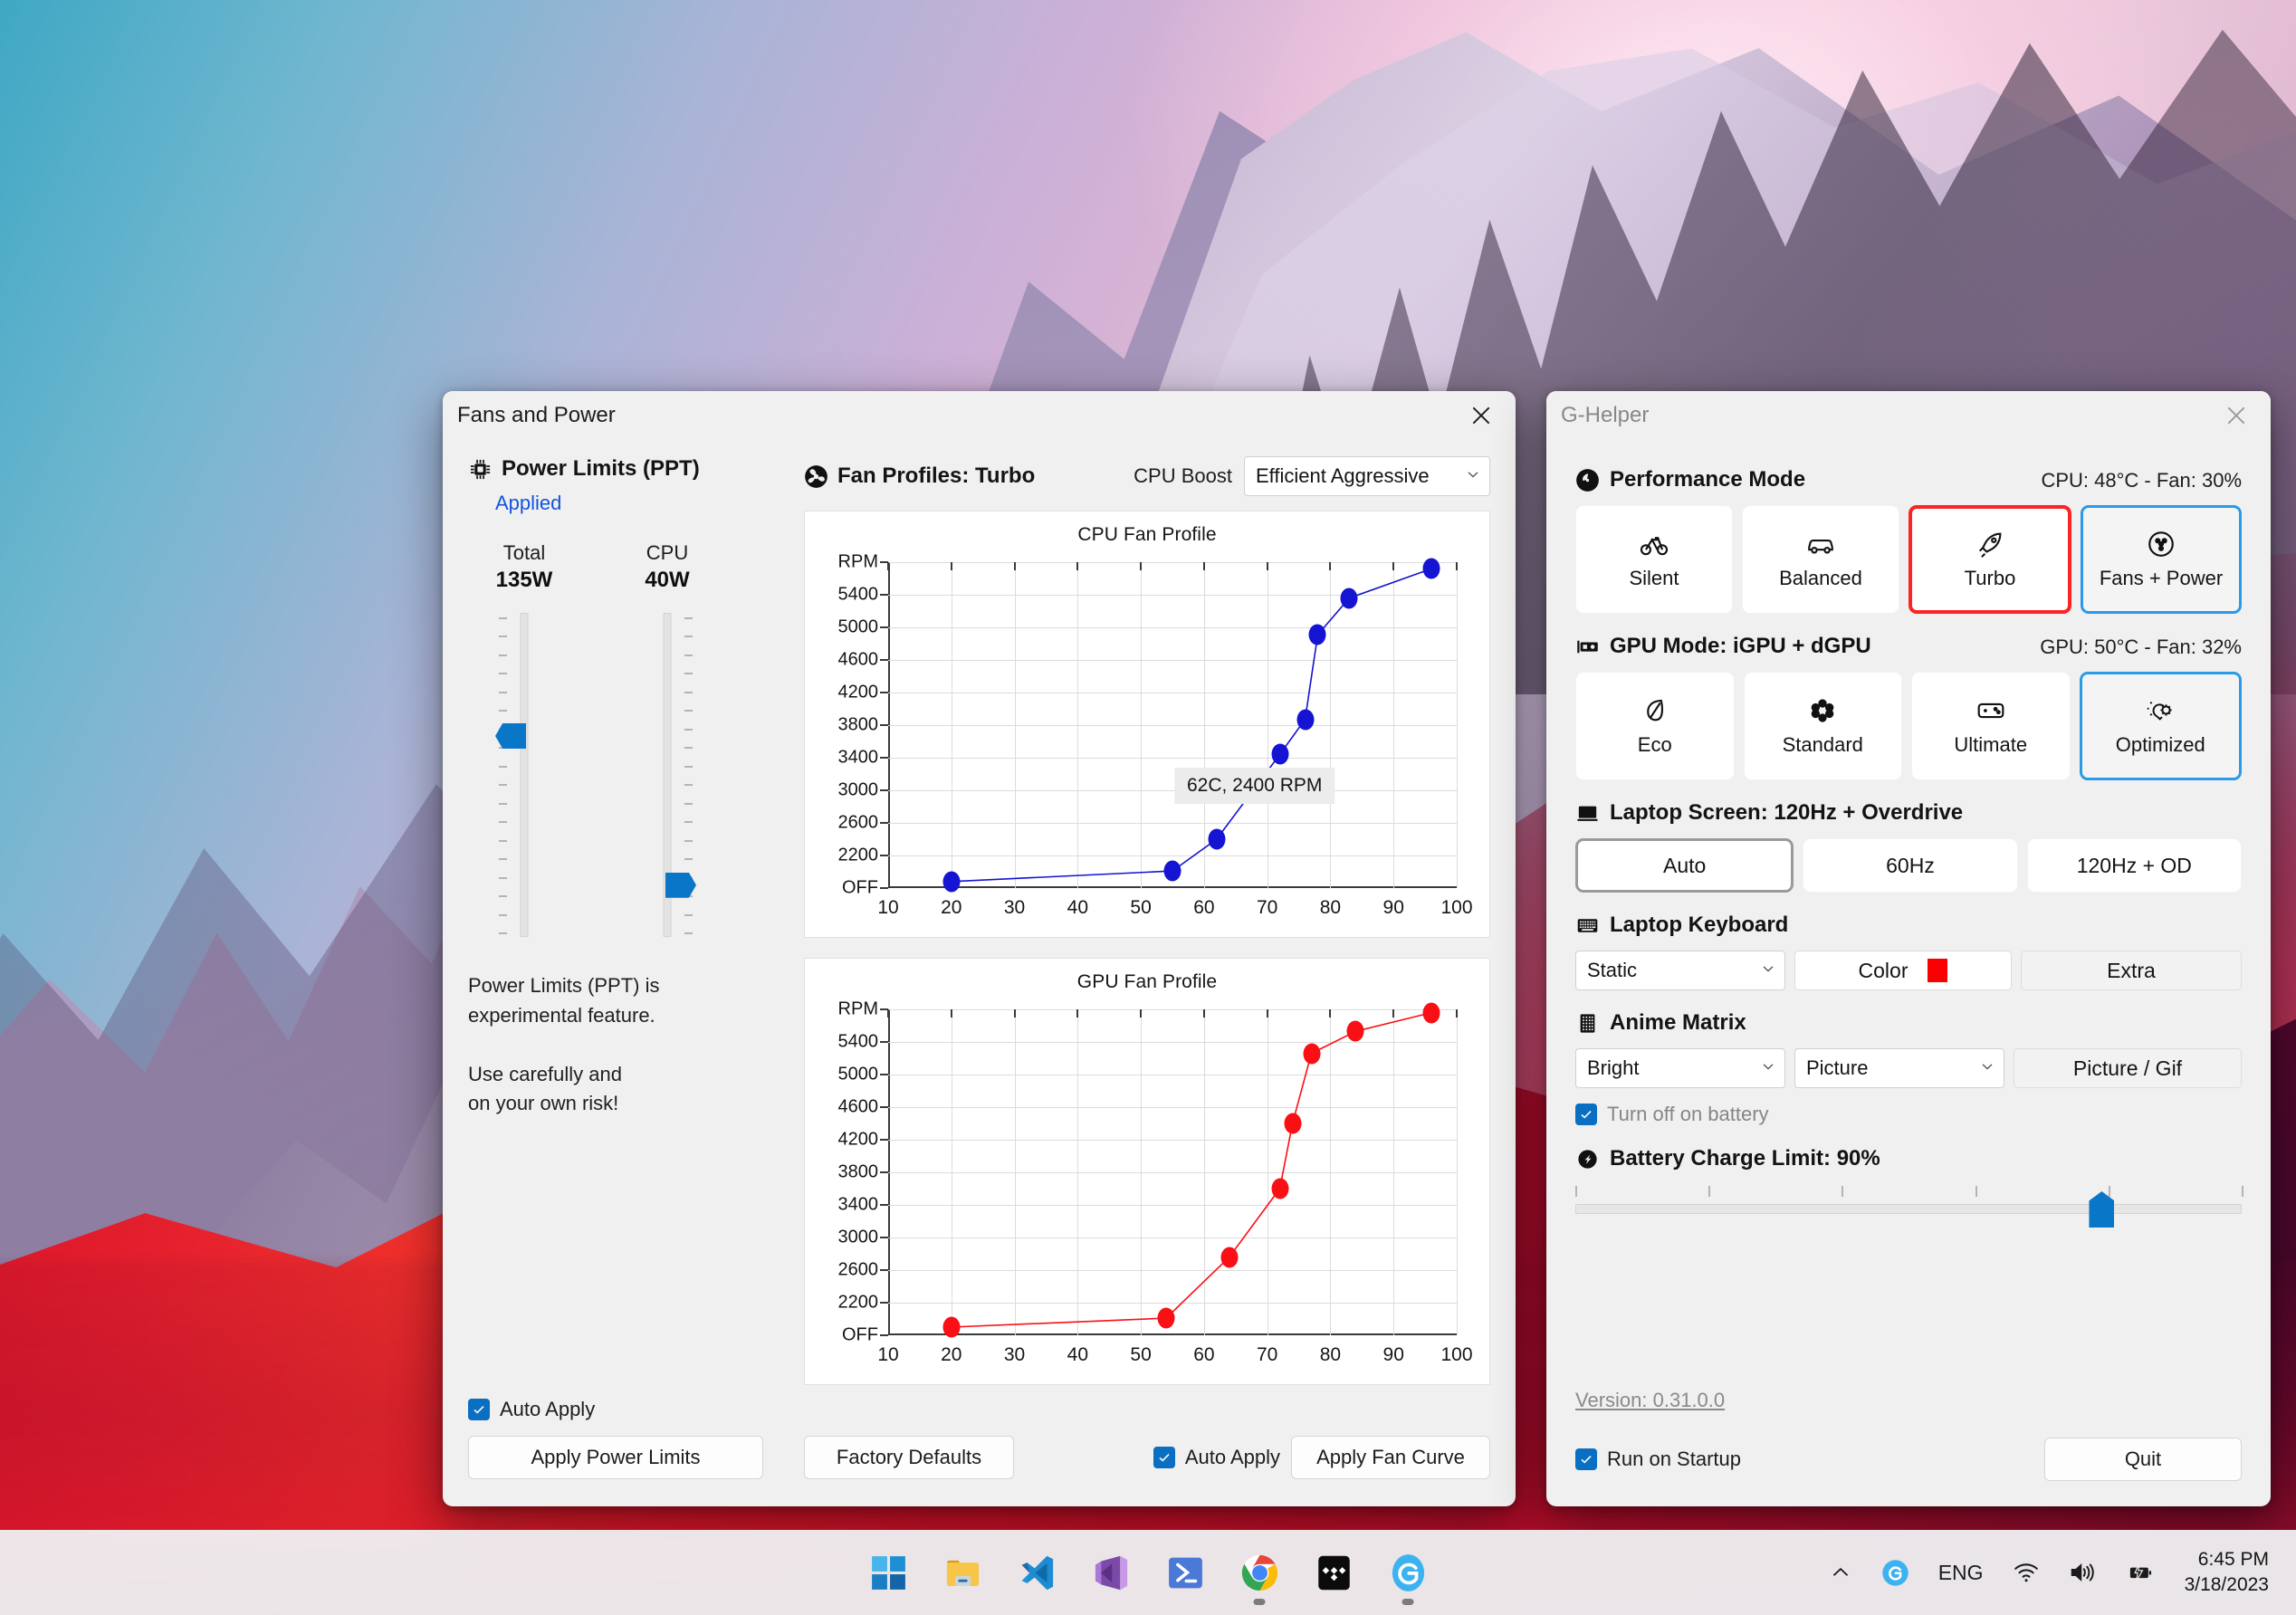 This screenshot has height=1615, width=2296. I want to click on taskbar-tidal, so click(1334, 1572).